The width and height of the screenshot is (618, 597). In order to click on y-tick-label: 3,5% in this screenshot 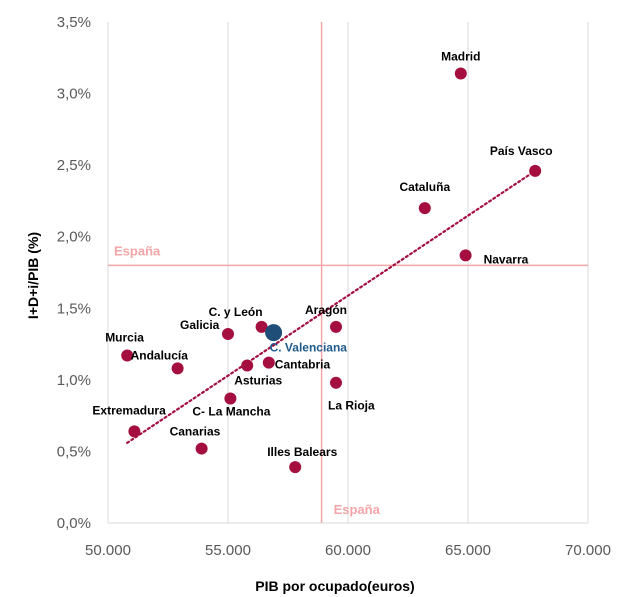, I will do `click(74, 22)`.